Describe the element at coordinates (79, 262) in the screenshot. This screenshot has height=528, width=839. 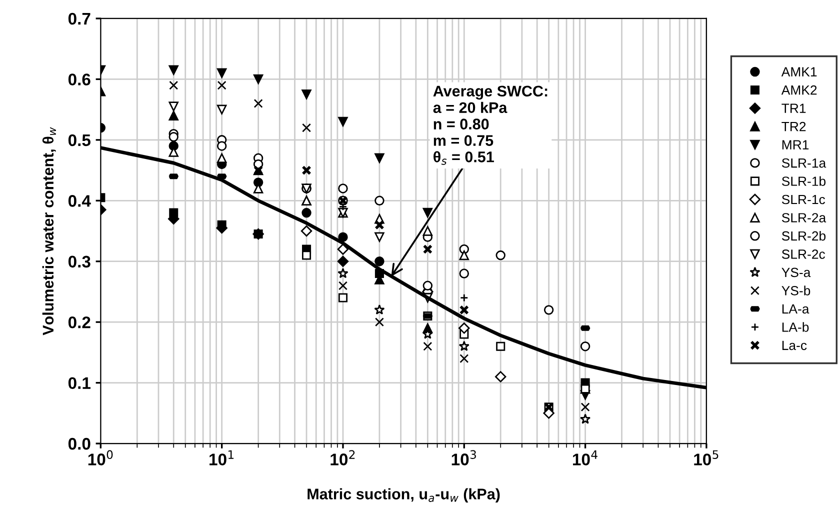
I see `y-tick-label: 0.3` at that location.